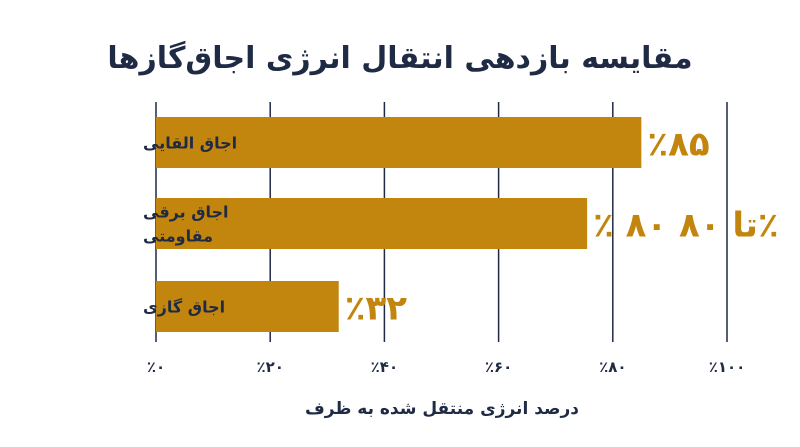 The width and height of the screenshot is (800, 447). What do you see at coordinates (446, 367) in the screenshot?
I see `tick-layer: ٪۰ ٪۲۰ ٪۴۰ ٪۶۰ ٪۸۰ ٪۱۰۰` at bounding box center [446, 367].